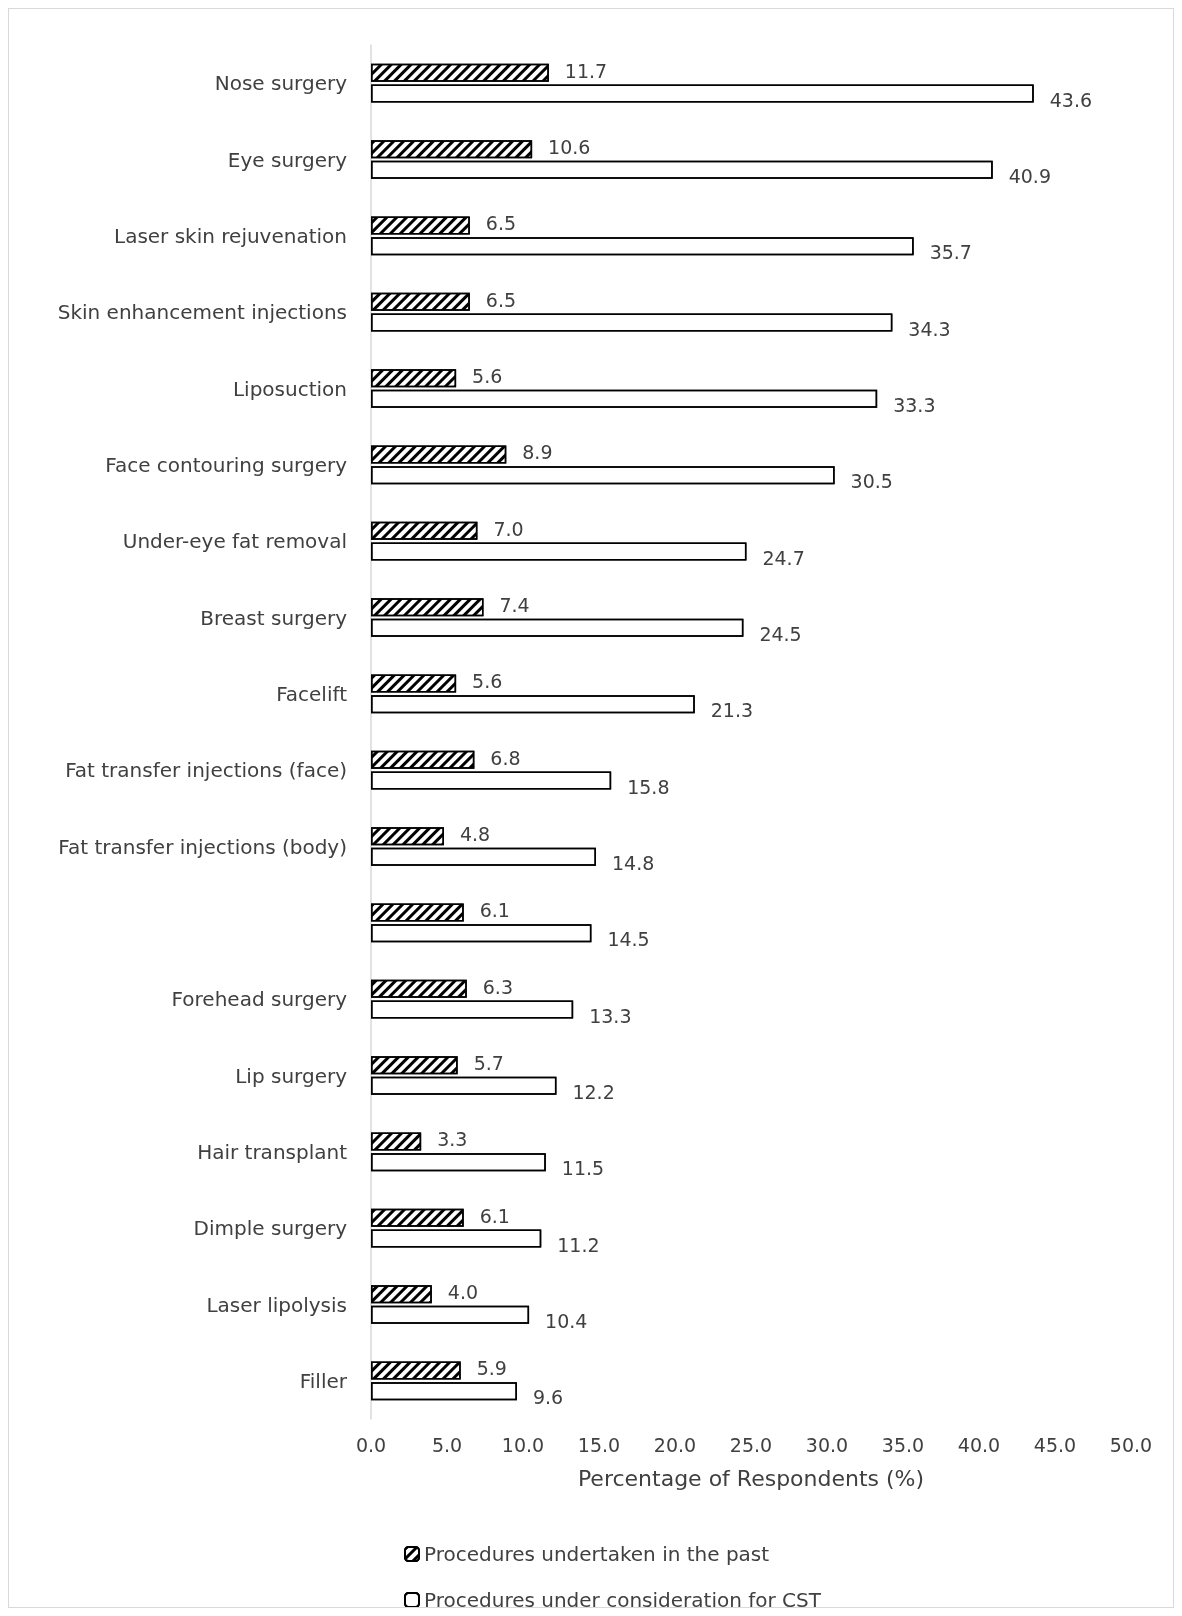  Describe the element at coordinates (1131, 1444) in the screenshot. I see `x-tick-label: 50.0` at that location.